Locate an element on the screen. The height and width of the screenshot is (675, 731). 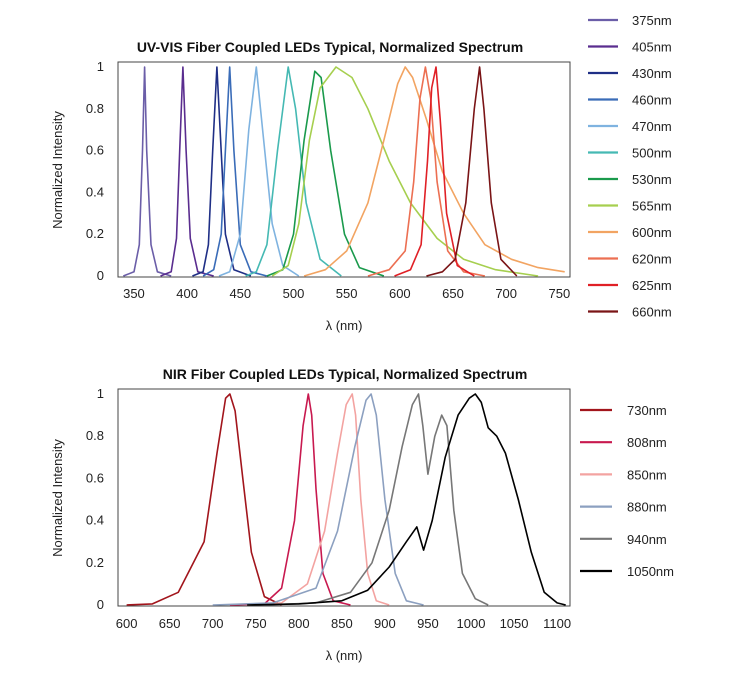
x-tick-label: 550 is located at coordinates (347, 293).